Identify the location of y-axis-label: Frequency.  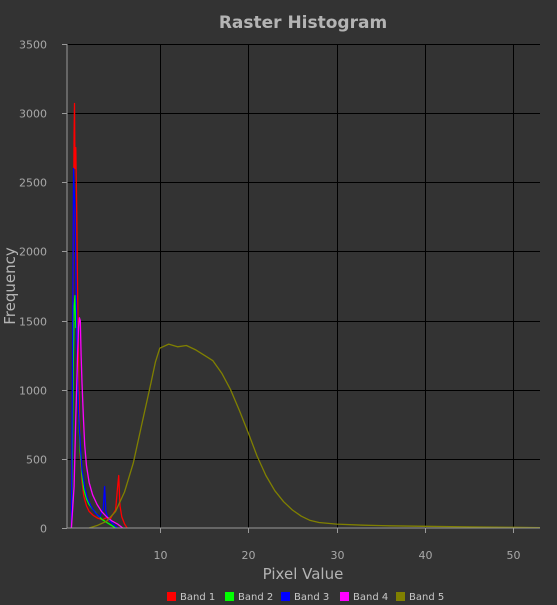
(10, 286).